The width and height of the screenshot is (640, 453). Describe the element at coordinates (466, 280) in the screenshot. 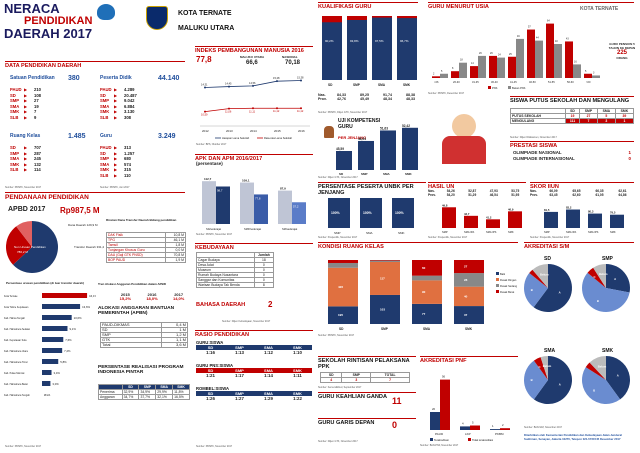

I see `kondisi-value: 28` at that location.